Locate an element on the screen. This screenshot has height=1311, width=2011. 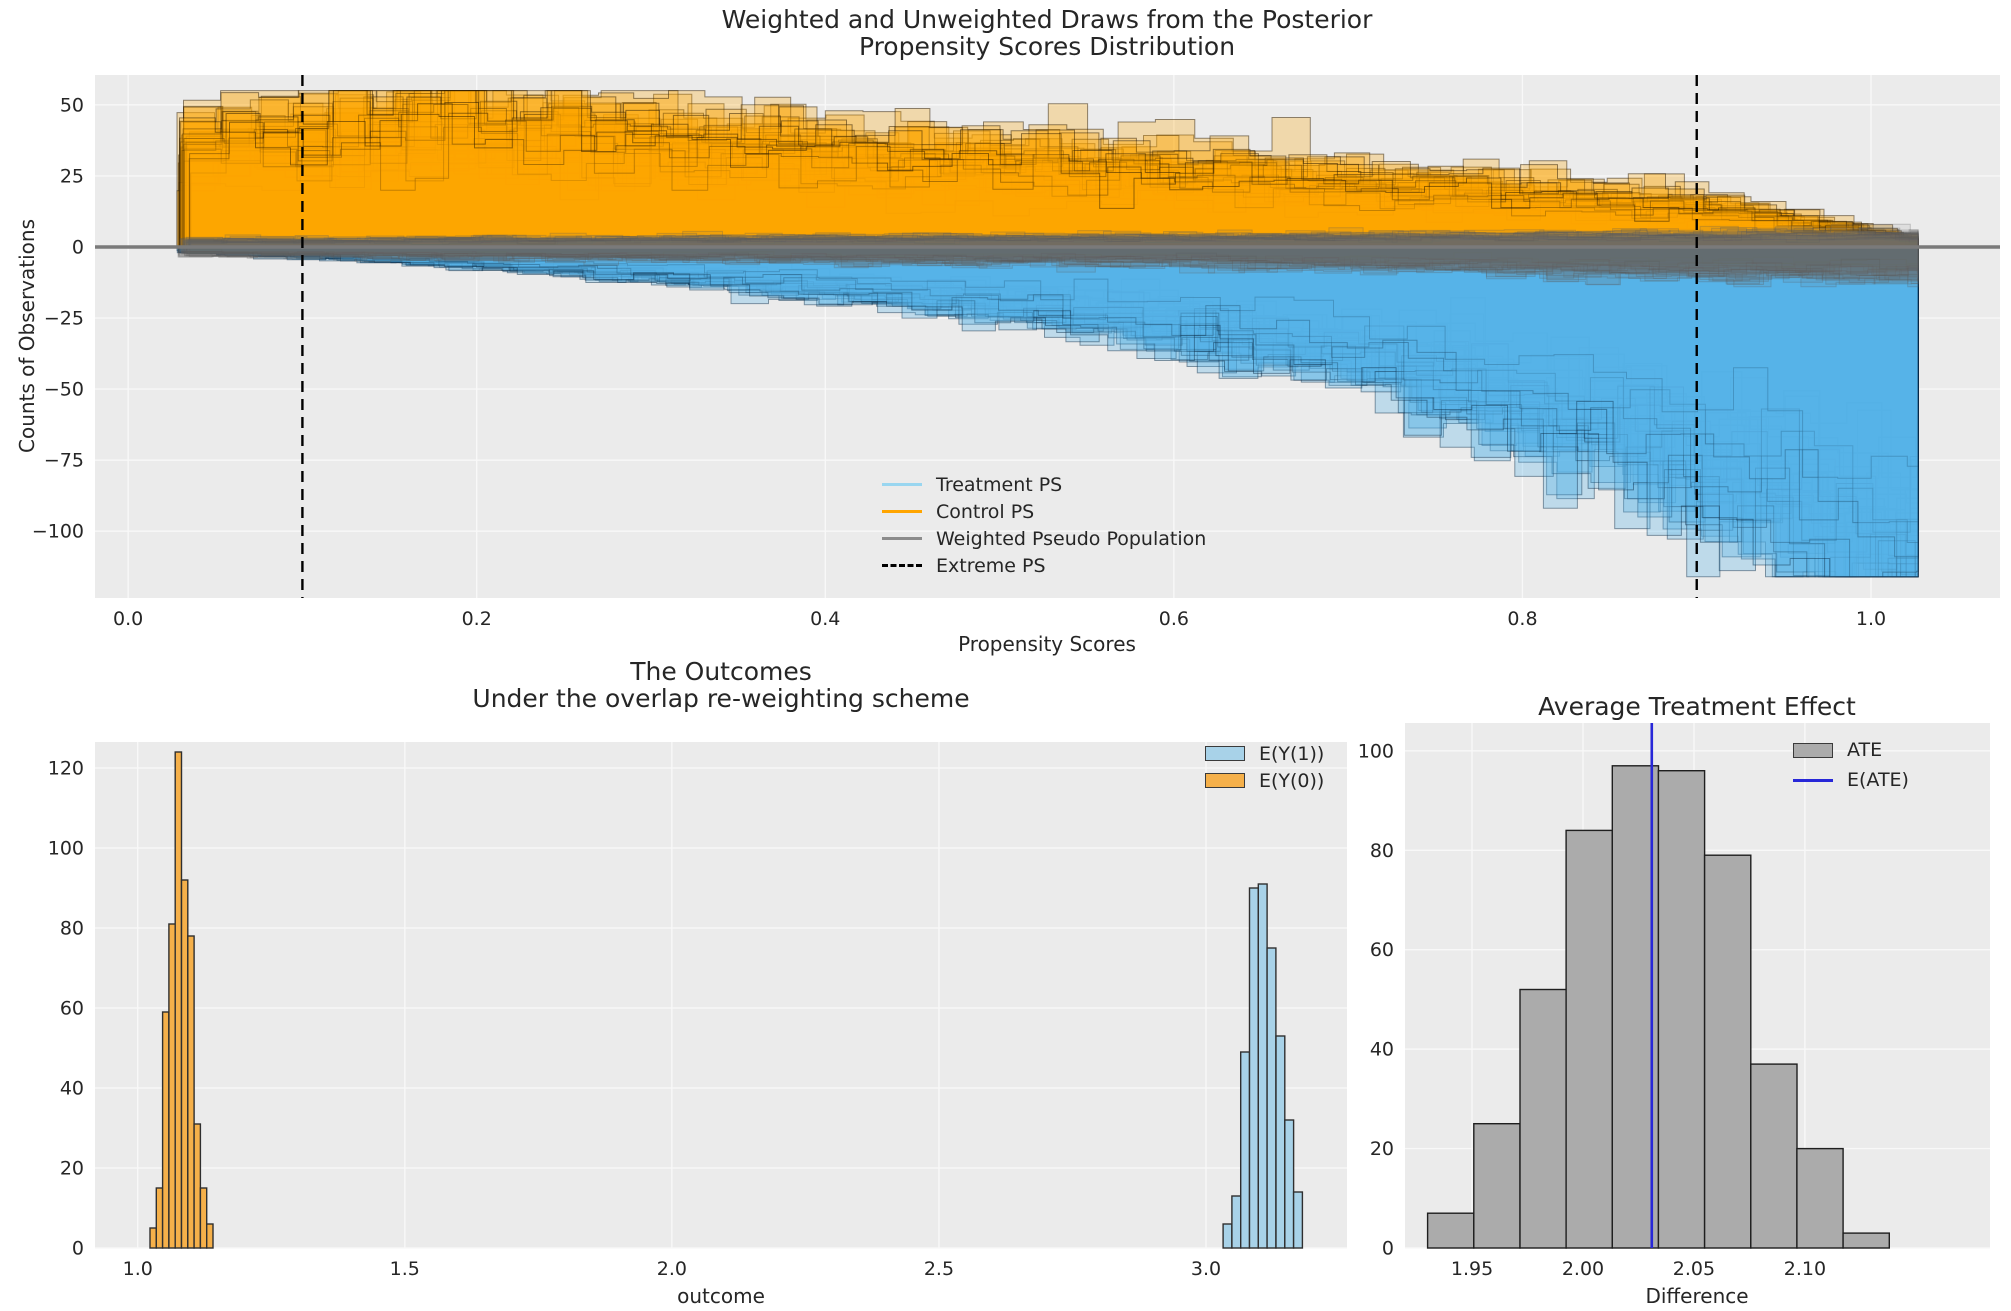
y-tick-label: 60 is located at coordinates (72, 1009).